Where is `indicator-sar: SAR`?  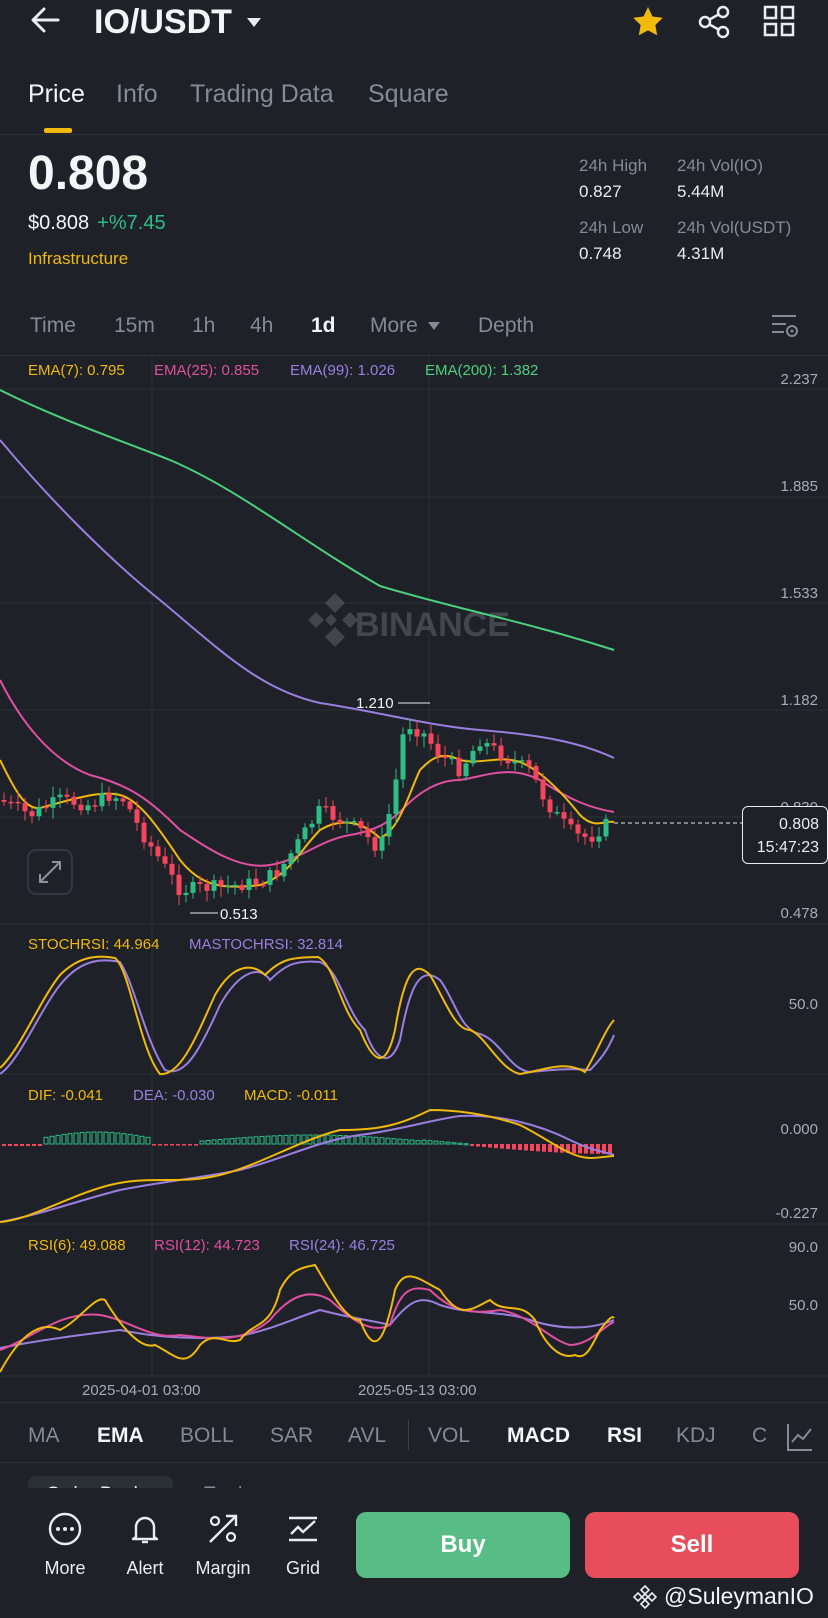
indicator-sar: SAR is located at coordinates (292, 1435).